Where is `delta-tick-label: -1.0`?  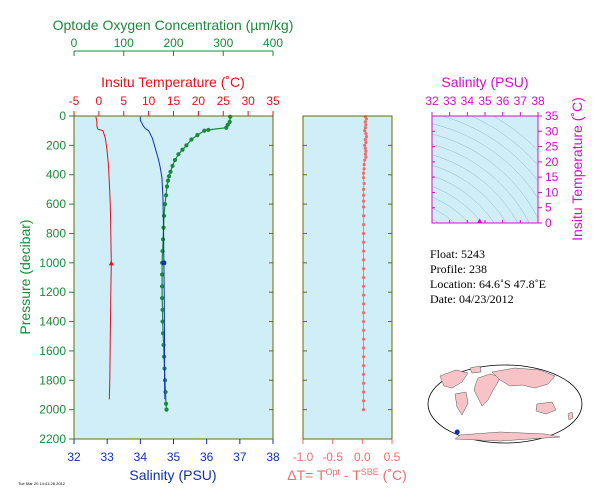
delta-tick-label: -1.0 is located at coordinates (303, 457).